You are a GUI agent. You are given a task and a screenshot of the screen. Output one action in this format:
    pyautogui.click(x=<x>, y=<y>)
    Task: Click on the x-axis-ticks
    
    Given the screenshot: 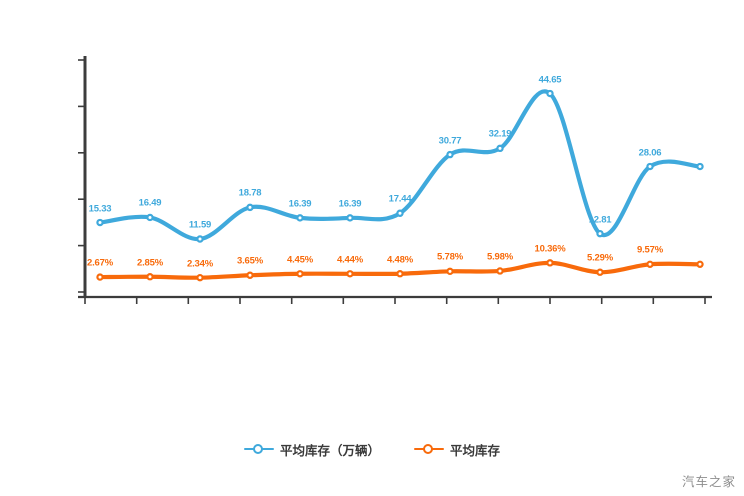 What is the action you would take?
    pyautogui.click(x=395, y=300)
    